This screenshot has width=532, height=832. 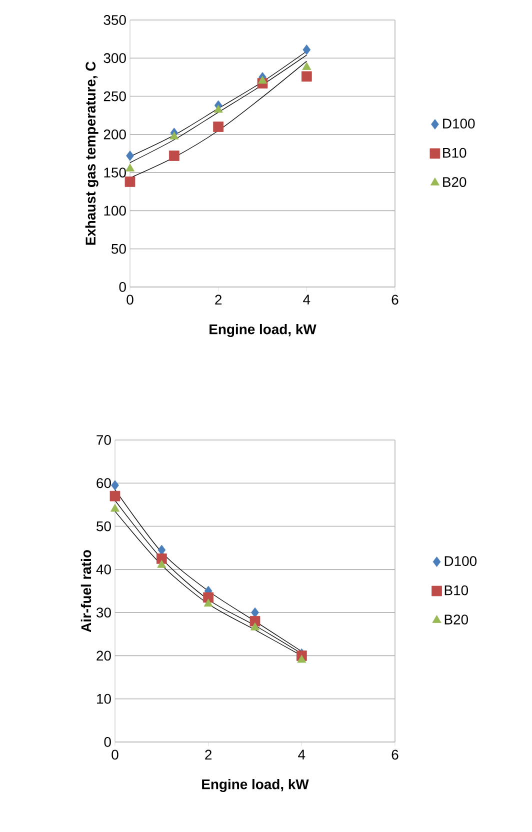 I want to click on y-tick-label: 300, so click(x=115, y=58).